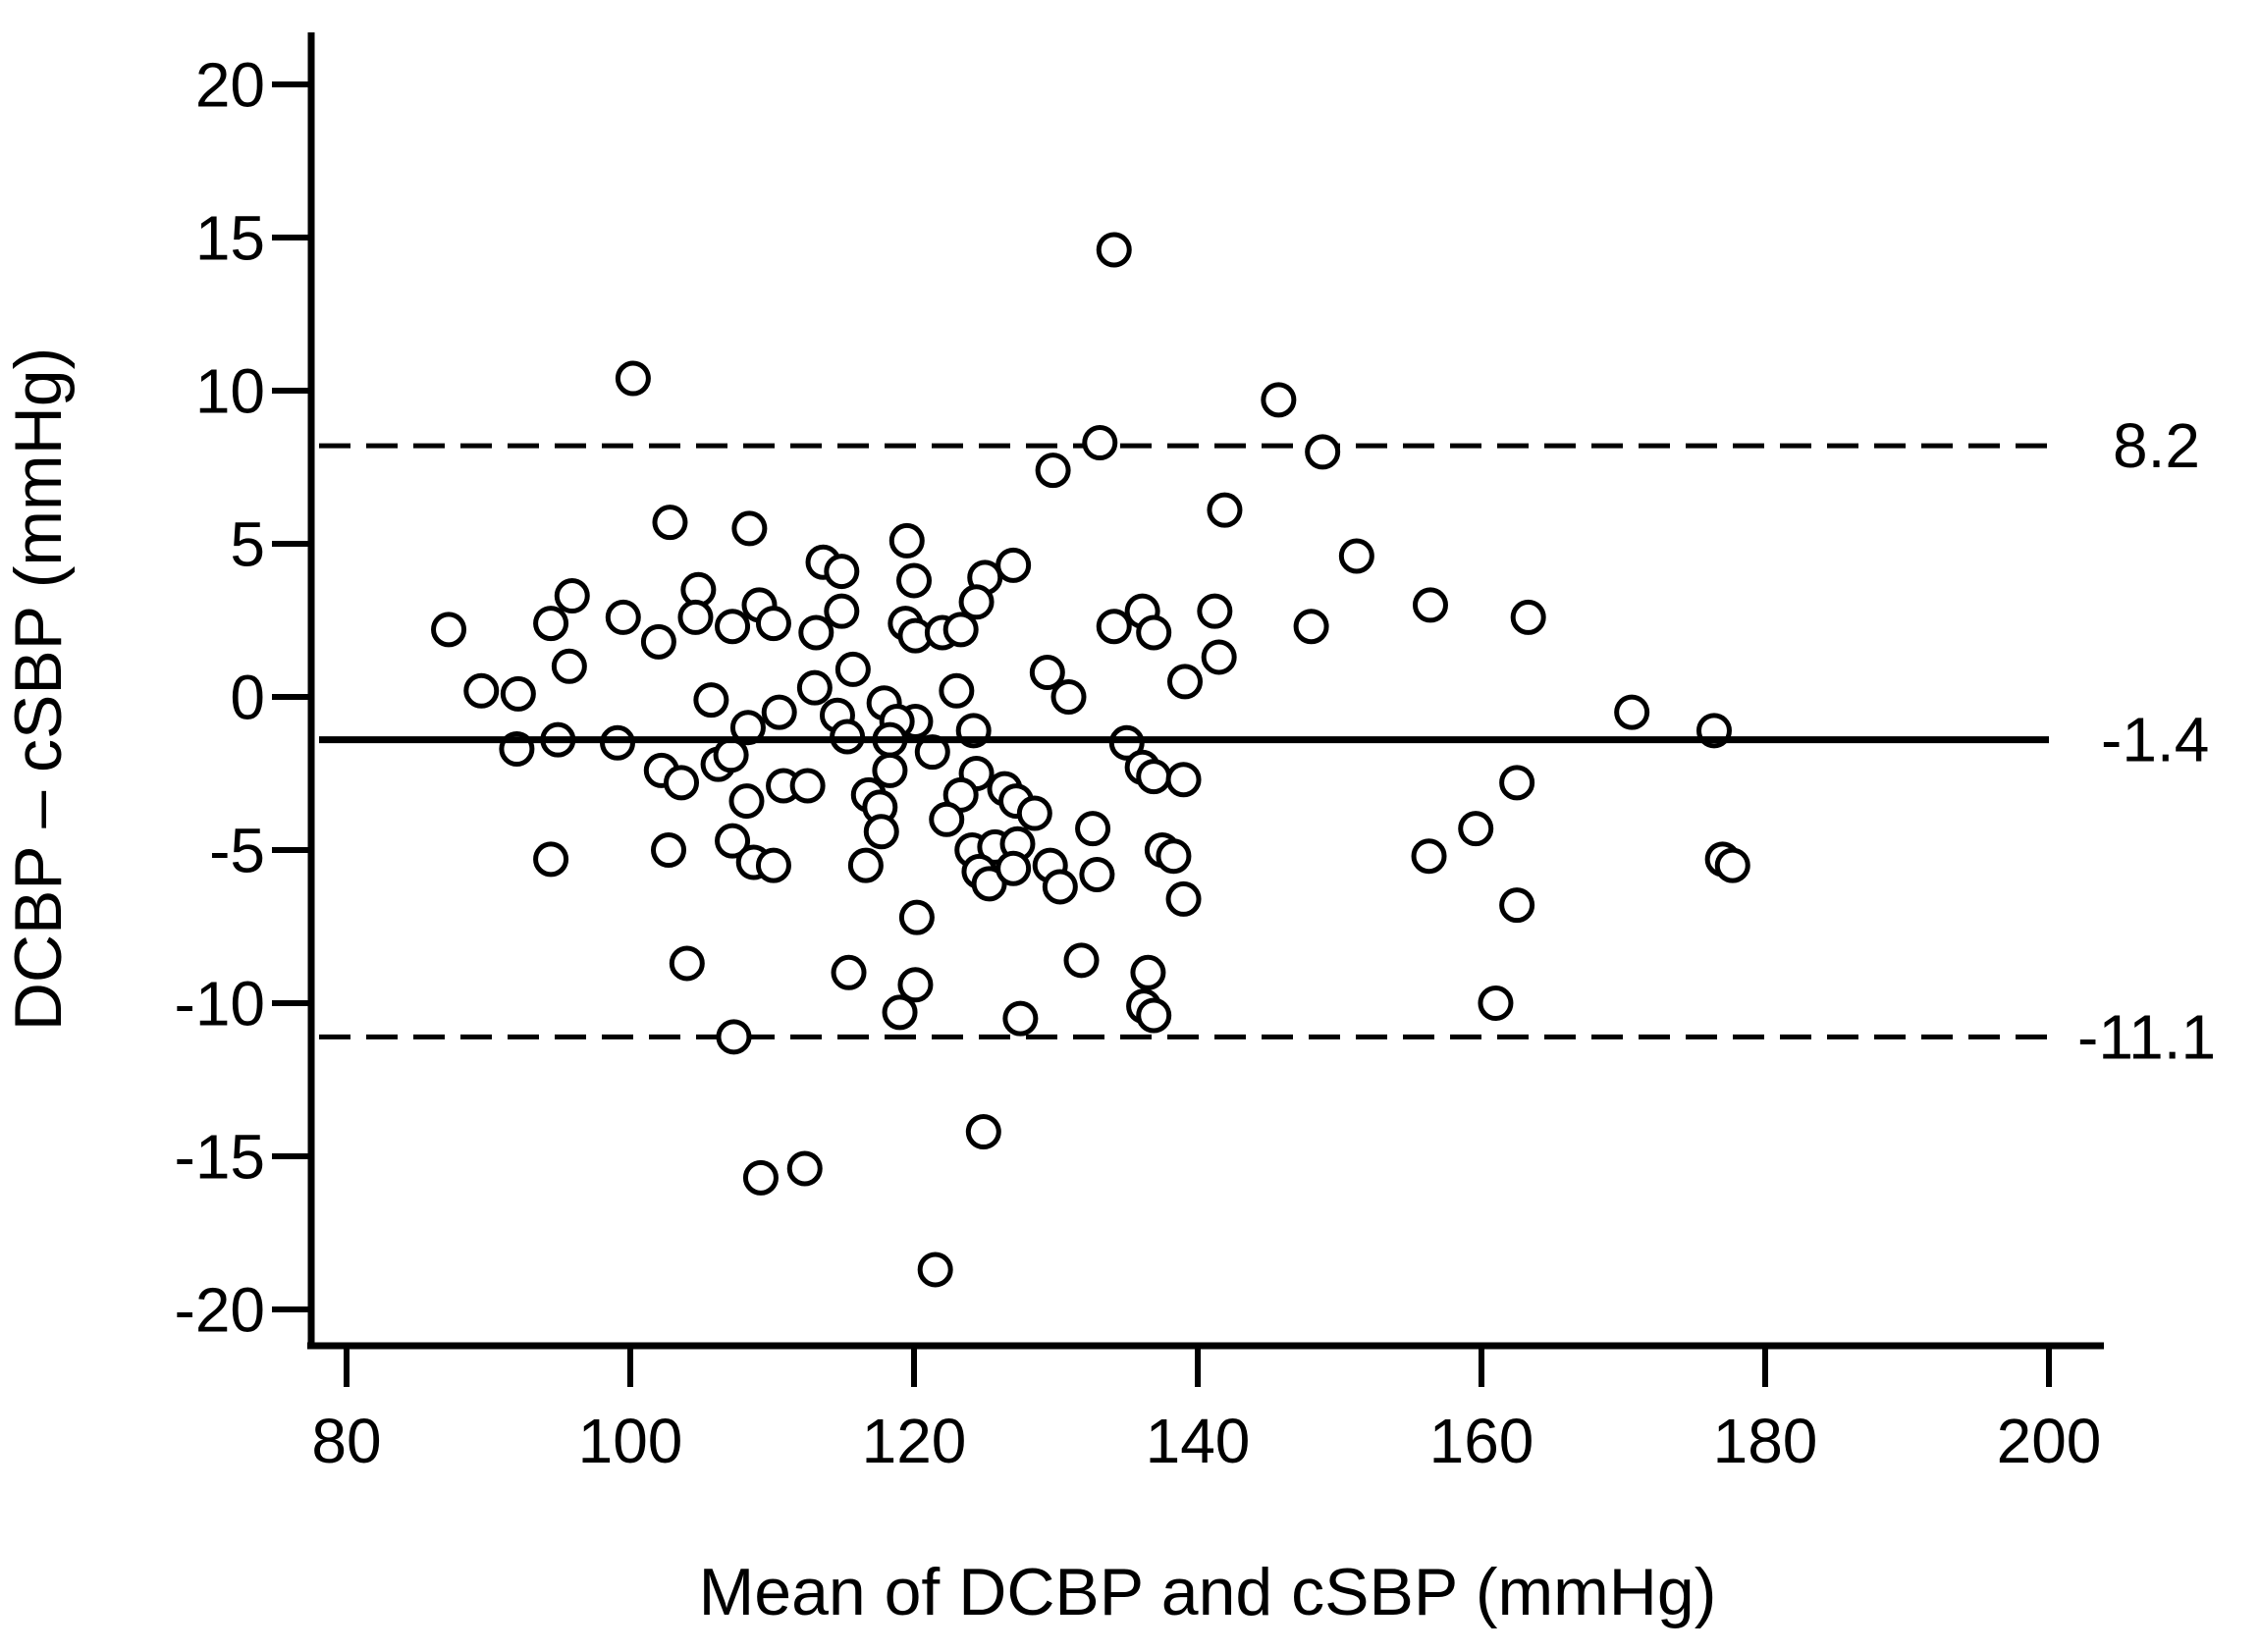  Describe the element at coordinates (237, 850) in the screenshot. I see `y-tick-label: -5` at that location.